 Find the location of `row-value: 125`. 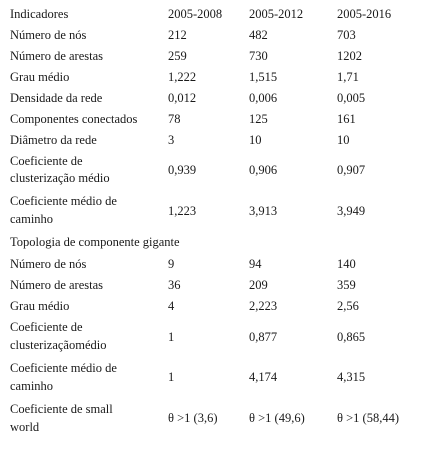

row-value: 125 is located at coordinates (258, 119).